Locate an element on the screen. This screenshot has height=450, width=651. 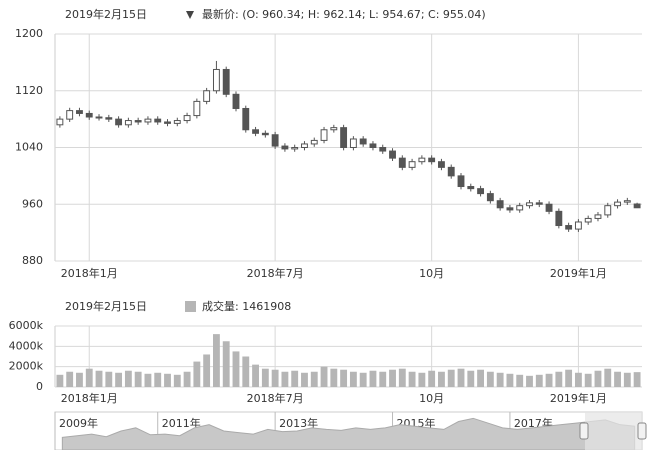
y-tick-label: 4000k is located at coordinates (26, 345).